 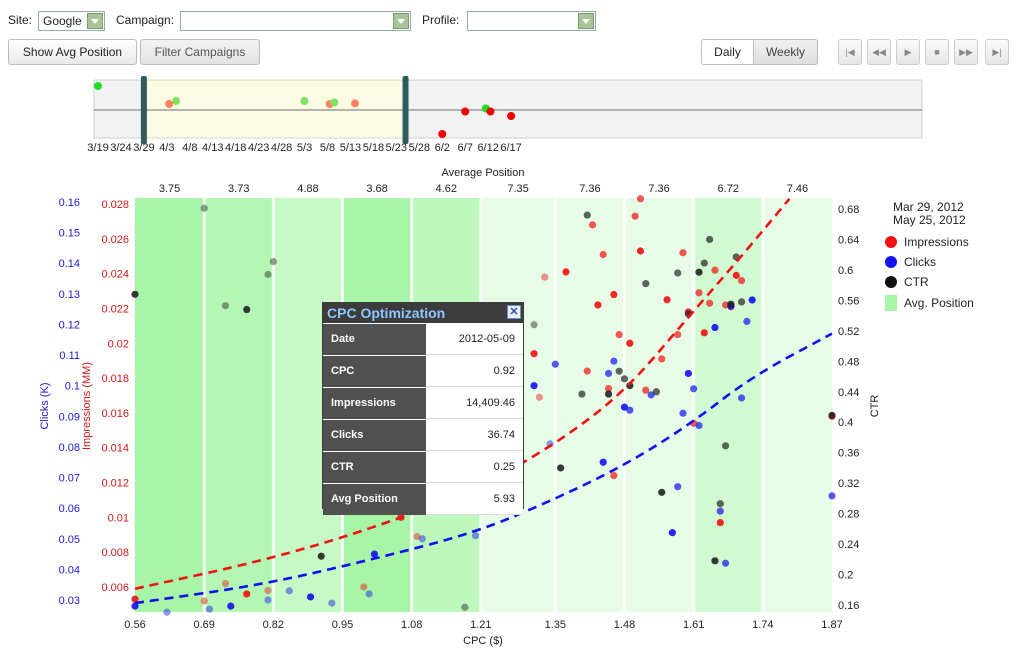 I want to click on legend-item: Impressions, so click(x=927, y=242).